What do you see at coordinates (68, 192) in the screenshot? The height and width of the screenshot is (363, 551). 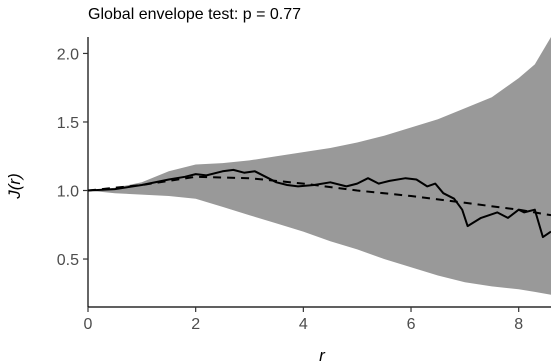 I see `y-tick-label: 1.0` at bounding box center [68, 192].